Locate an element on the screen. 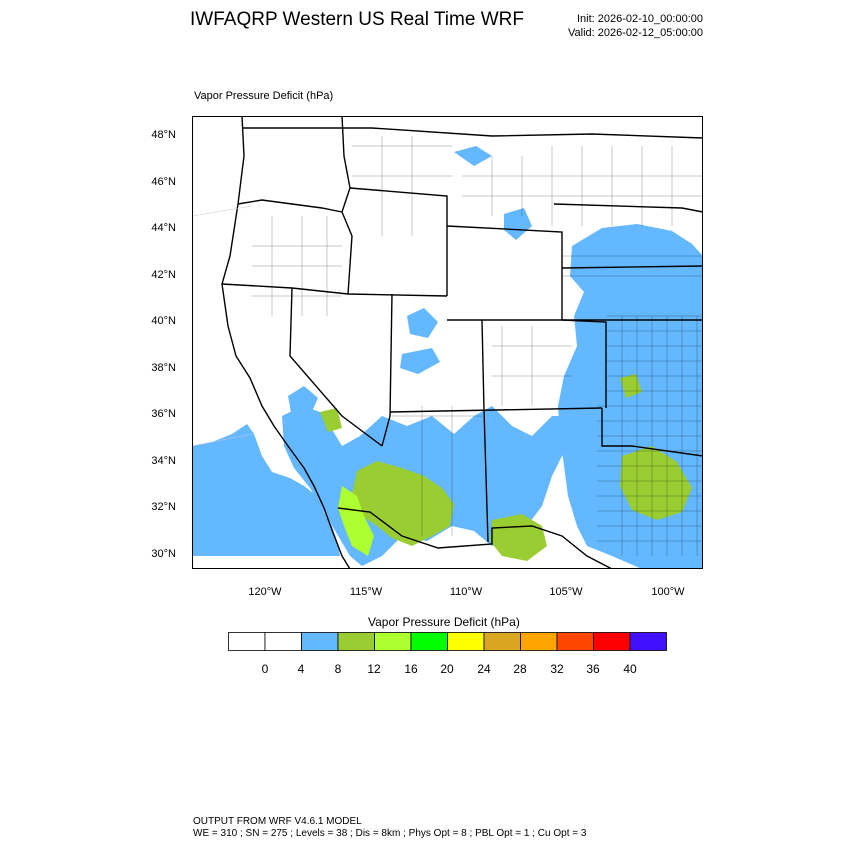 This screenshot has height=850, width=850. vpd-region-montana is located at coordinates (473, 156).